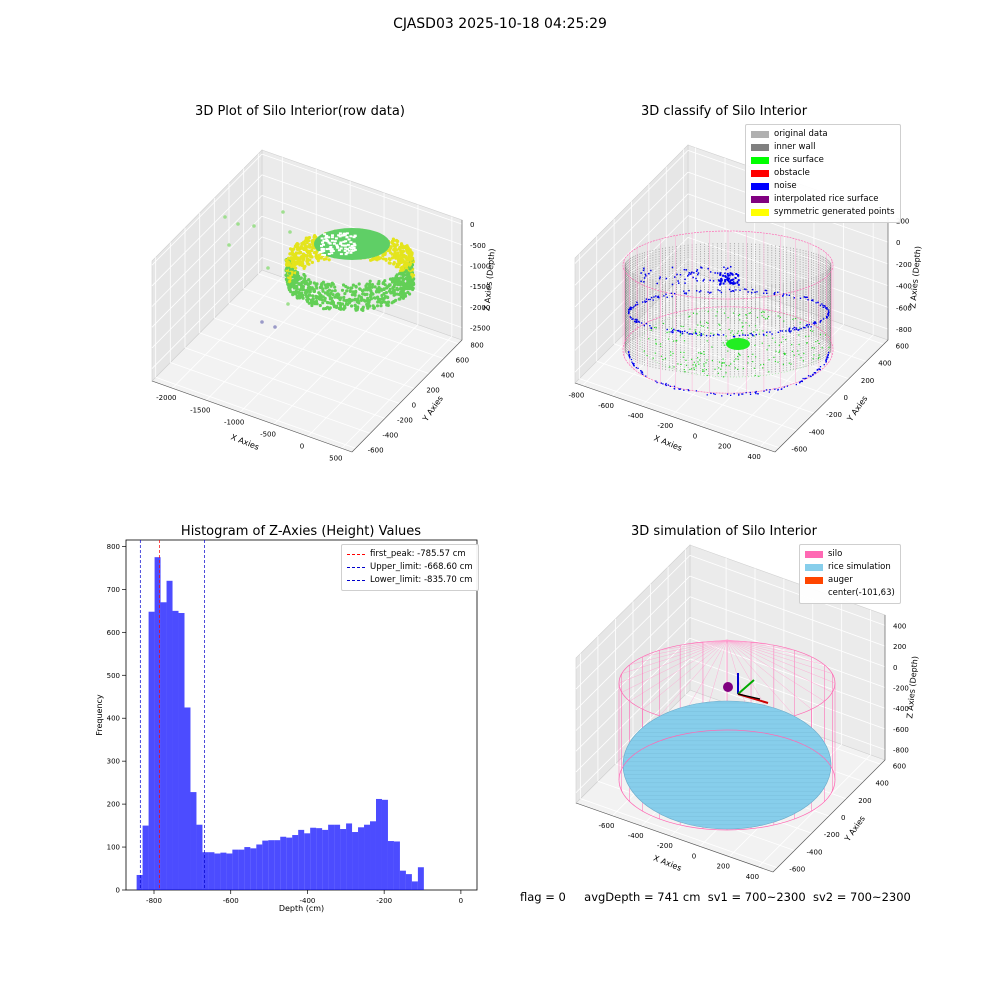 The image size is (1000, 1000). I want to click on raw-grid-z, so click(362, 189).